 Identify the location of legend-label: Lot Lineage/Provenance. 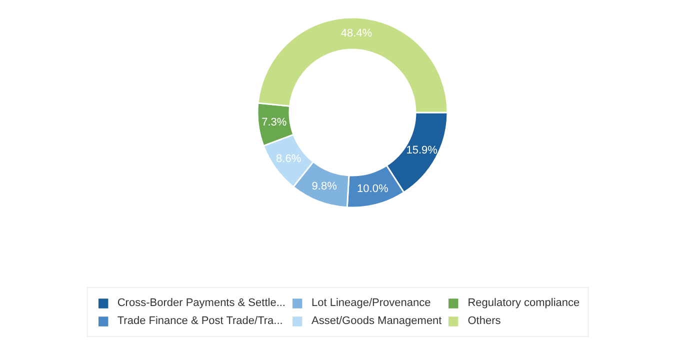
(371, 303).